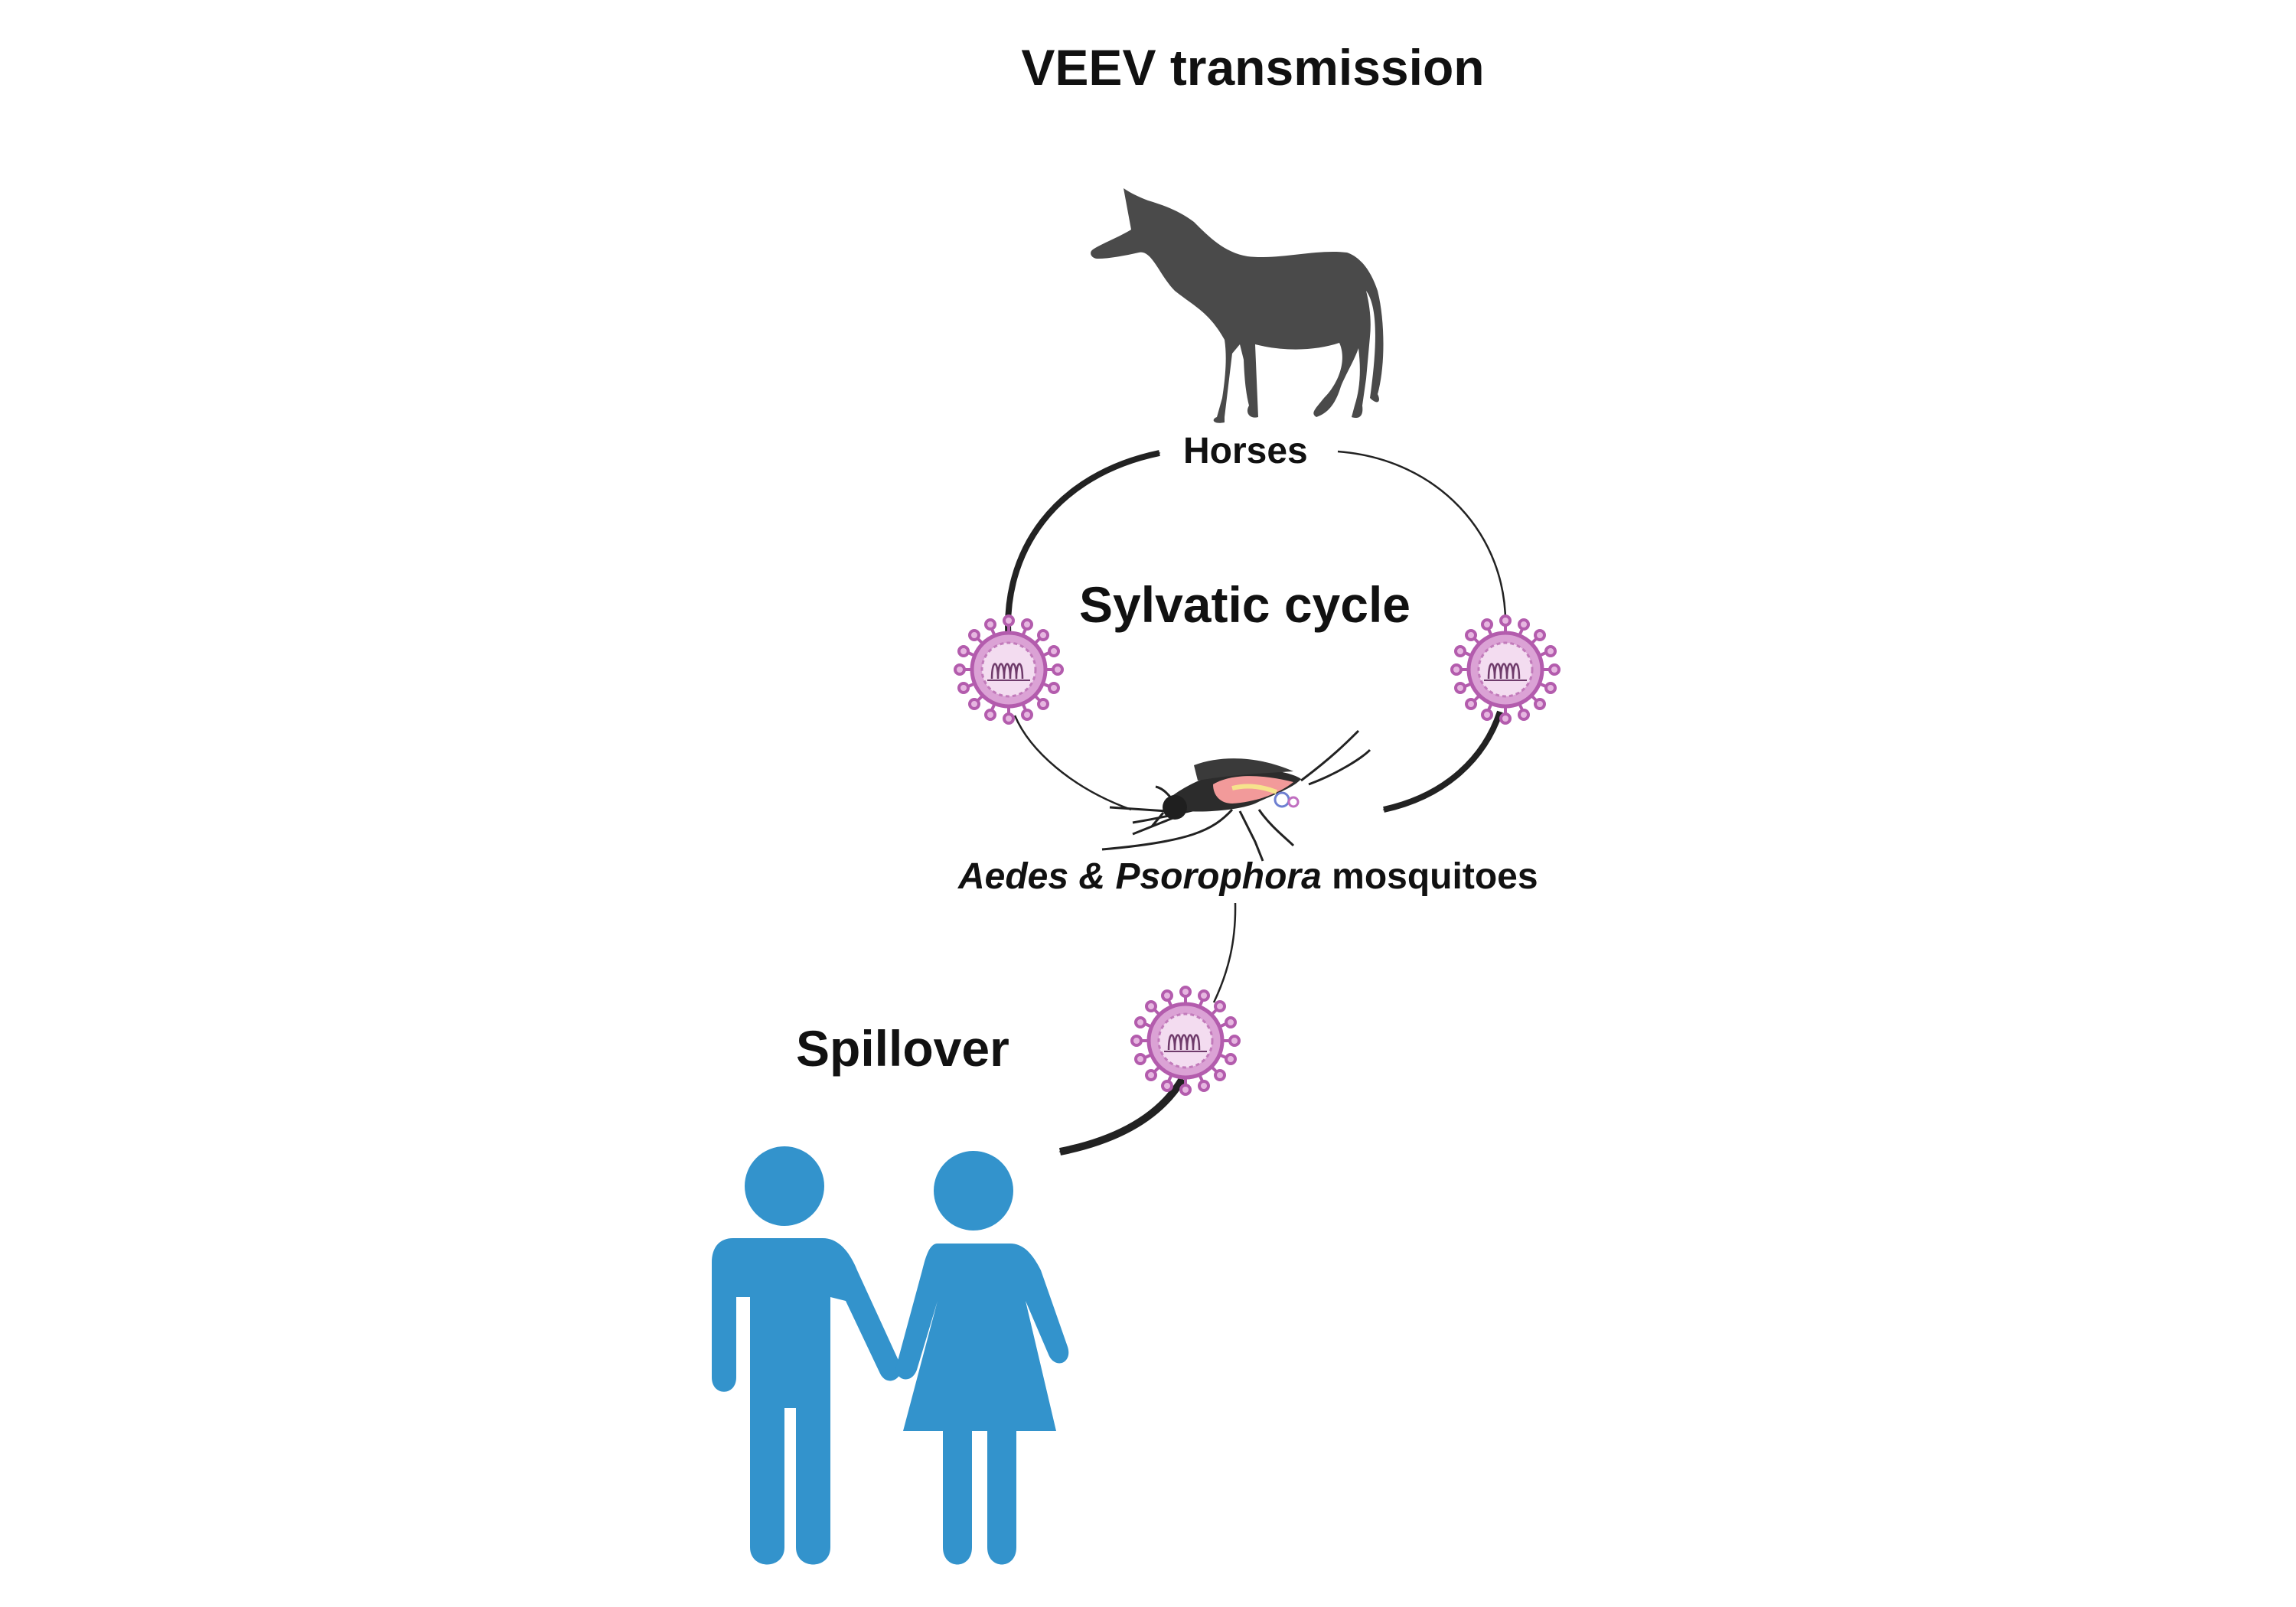 The width and height of the screenshot is (2296, 1607). Describe the element at coordinates (1245, 451) in the screenshot. I see `host-label: Horses` at that location.